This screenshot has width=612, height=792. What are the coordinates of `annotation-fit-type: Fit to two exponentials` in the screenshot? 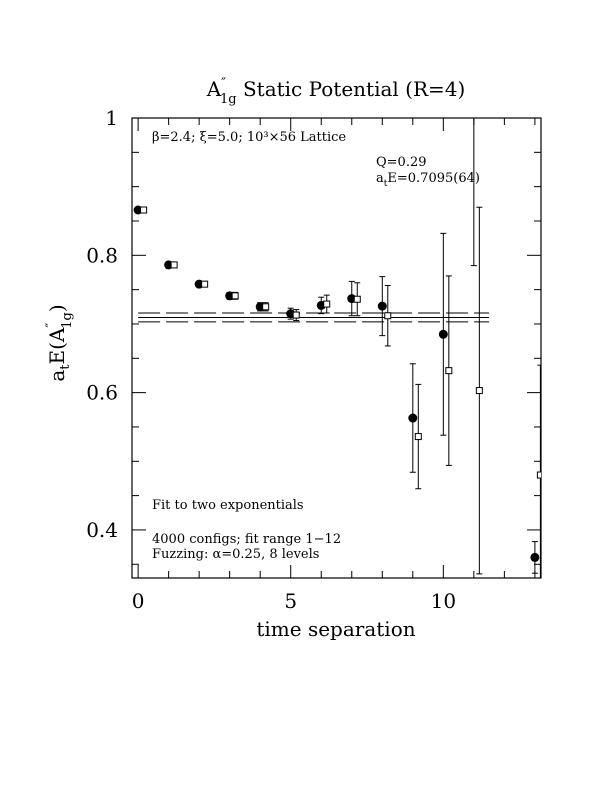 It's located at (228, 505).